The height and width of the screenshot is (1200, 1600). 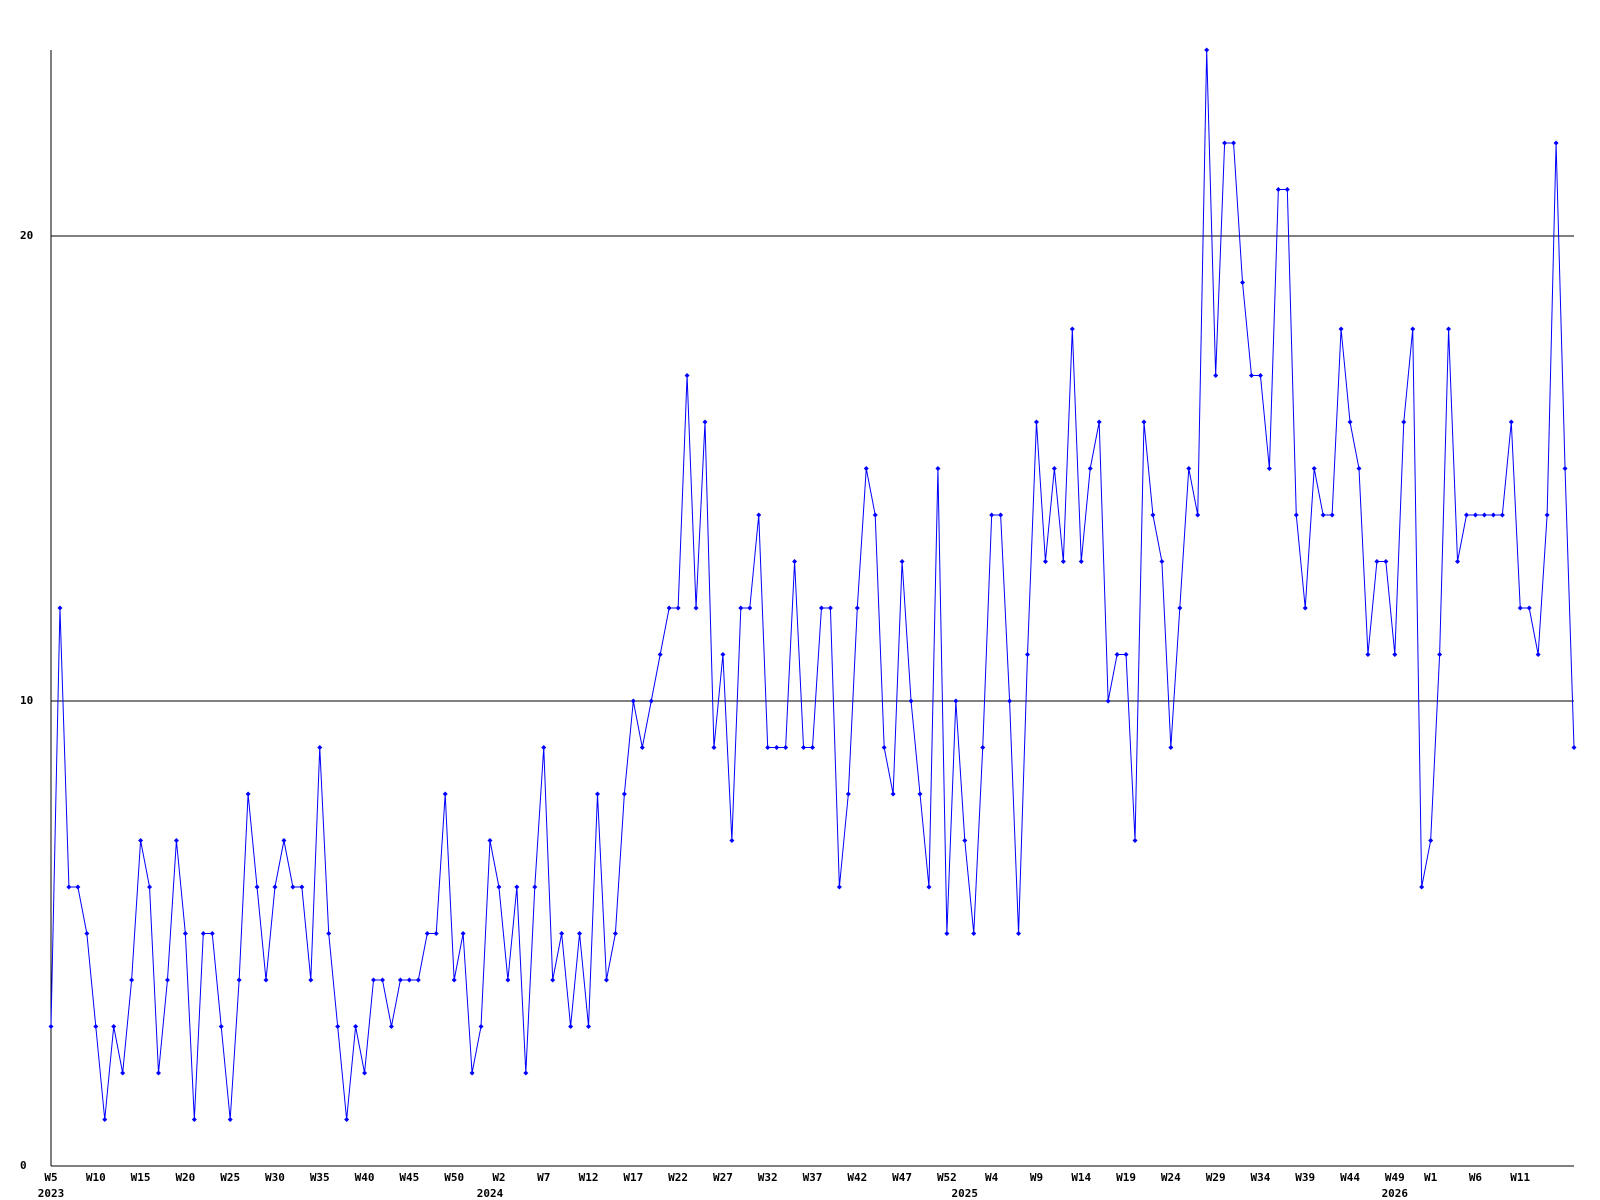 What do you see at coordinates (1520, 1177) in the screenshot?
I see `x-tick-label: W11` at bounding box center [1520, 1177].